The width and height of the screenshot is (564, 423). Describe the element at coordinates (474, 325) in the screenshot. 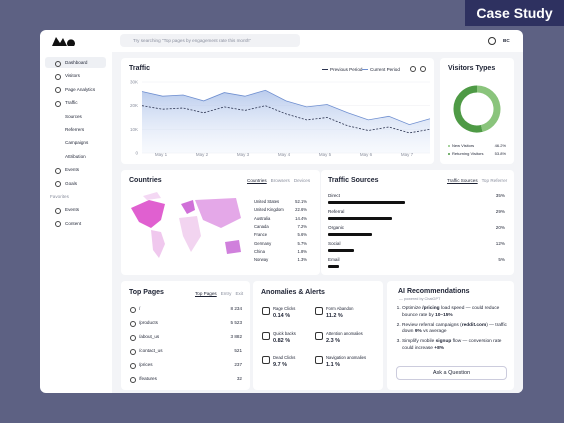

I see `text: reddit.com` at that location.